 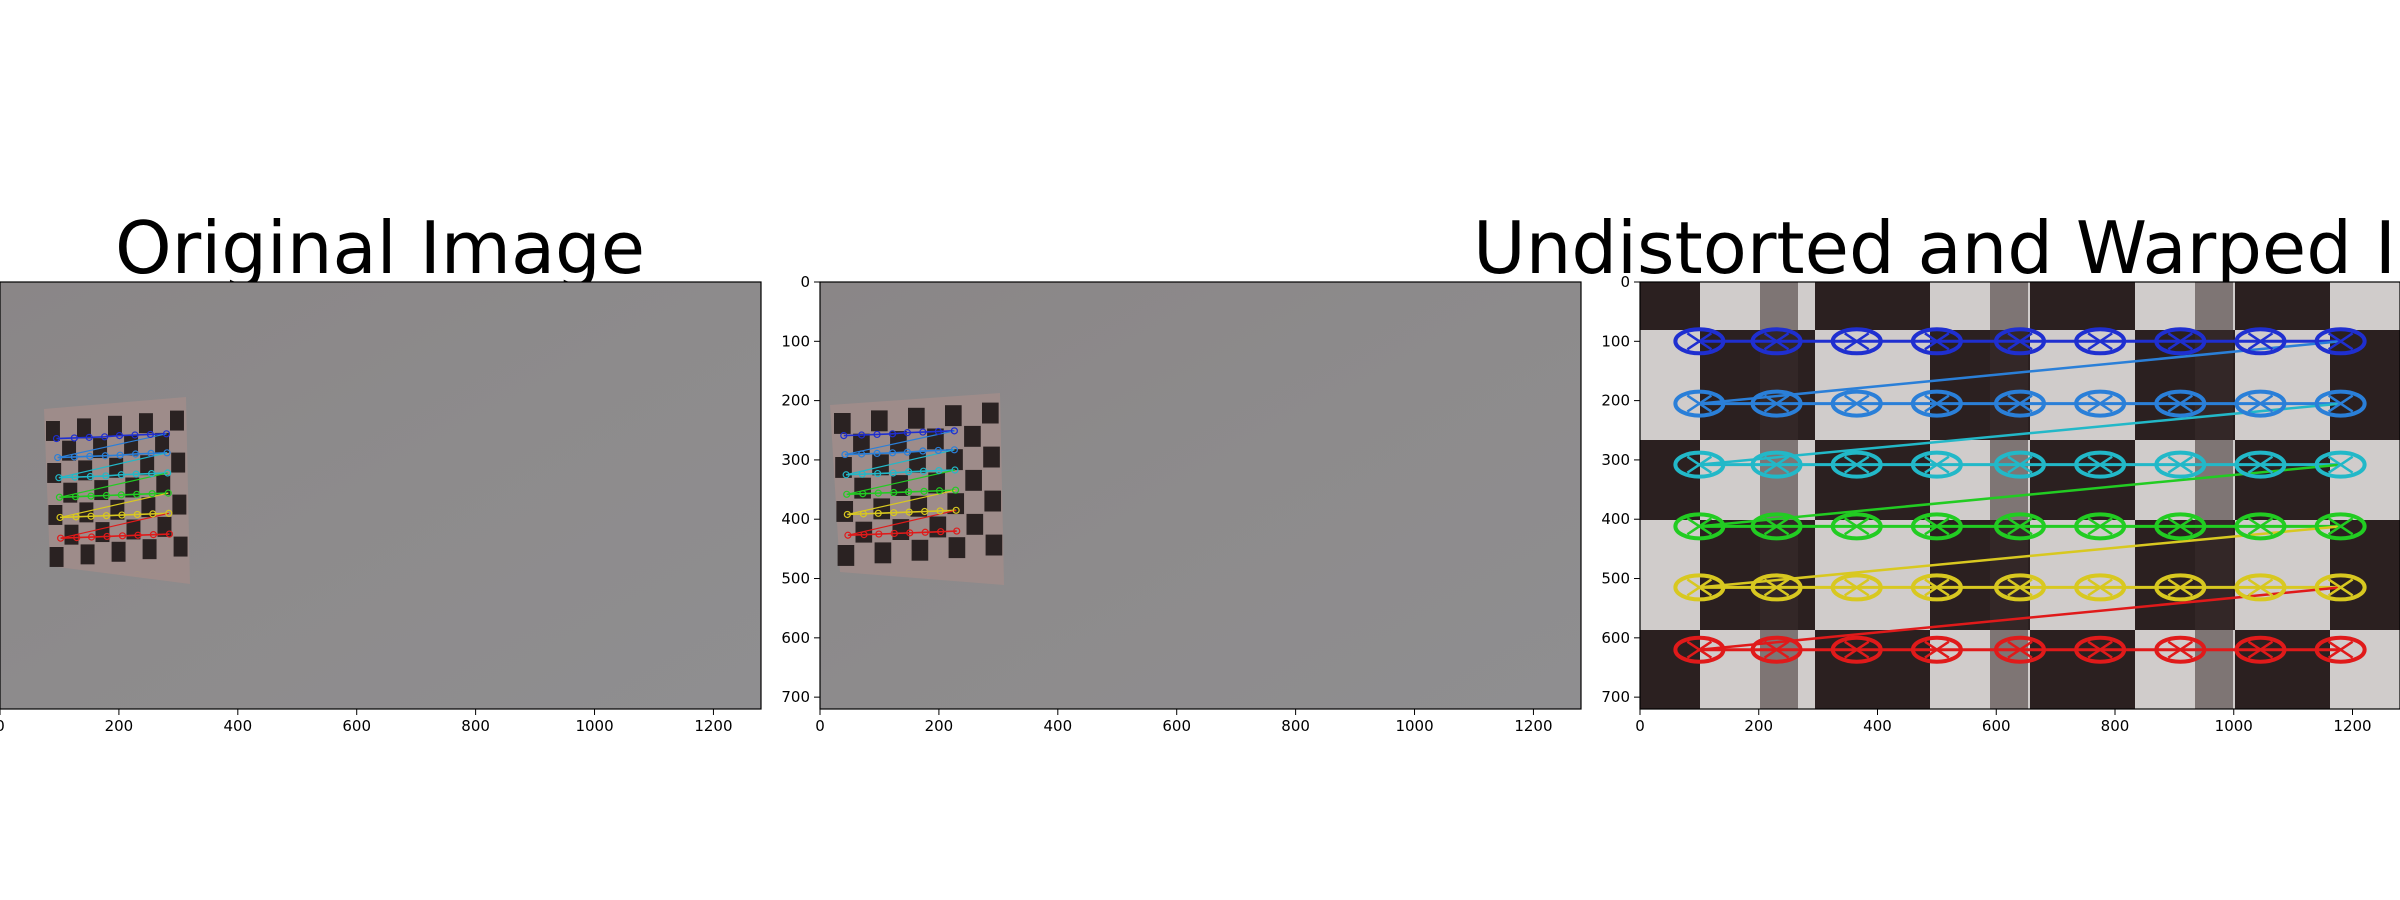 I want to click on x-tick-label: 1200, so click(x=713, y=726).